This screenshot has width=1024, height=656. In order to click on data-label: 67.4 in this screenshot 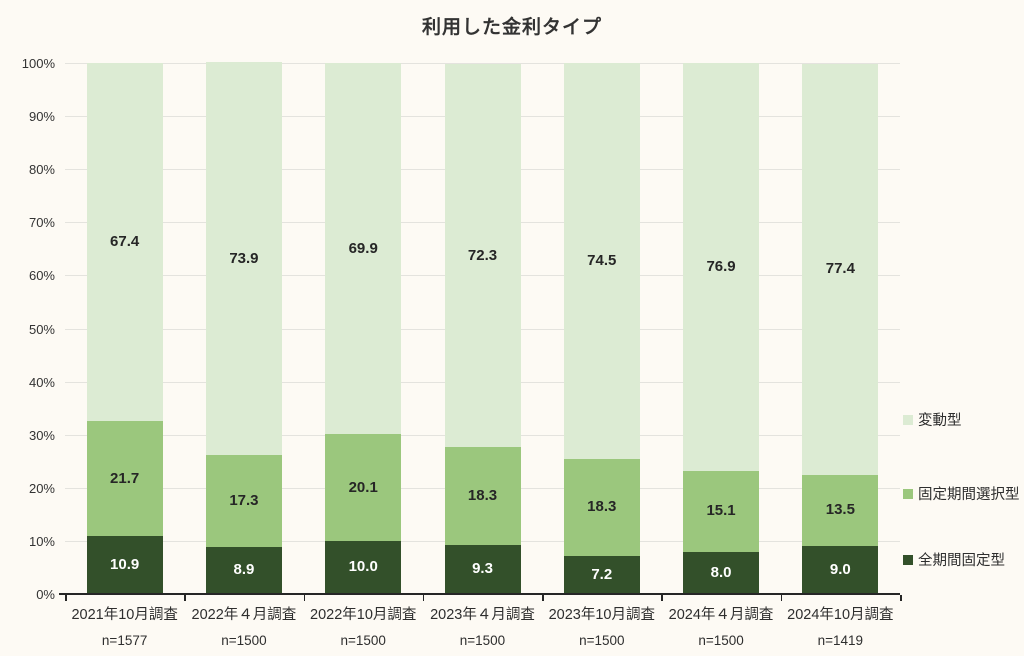, I will do `click(125, 241)`.